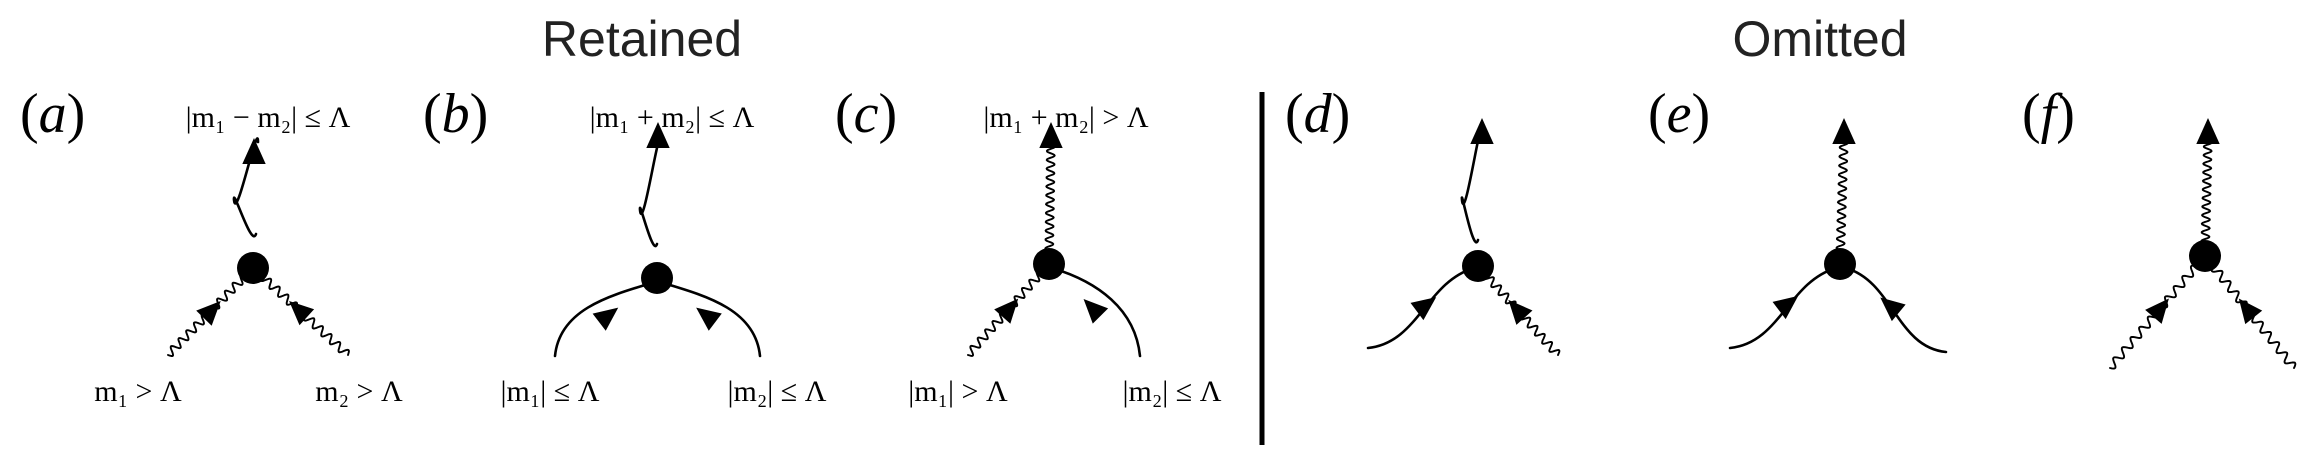 This screenshot has height=458, width=2310. Describe the element at coordinates (1065, 117) in the screenshot. I see `panel-c-top-label: |m₁ + m₂| > Λ` at that location.